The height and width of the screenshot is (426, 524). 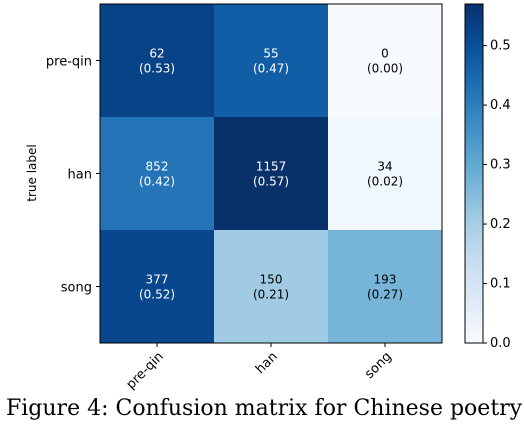 I want to click on y-axis-label: true label, so click(x=32, y=172).